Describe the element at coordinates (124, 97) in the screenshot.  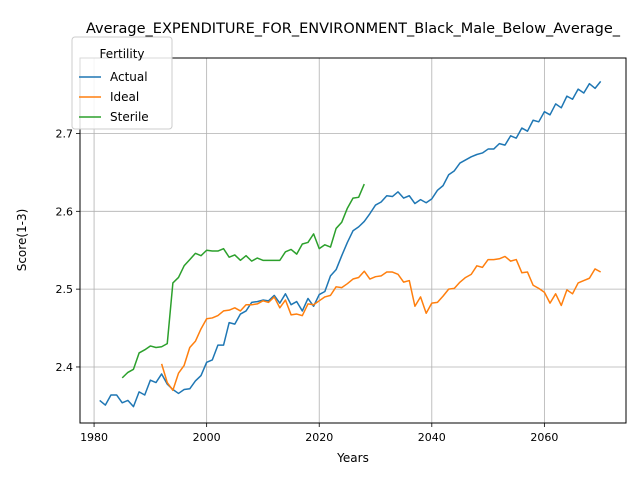
I see `legend-label-ideal: Ideal` at that location.